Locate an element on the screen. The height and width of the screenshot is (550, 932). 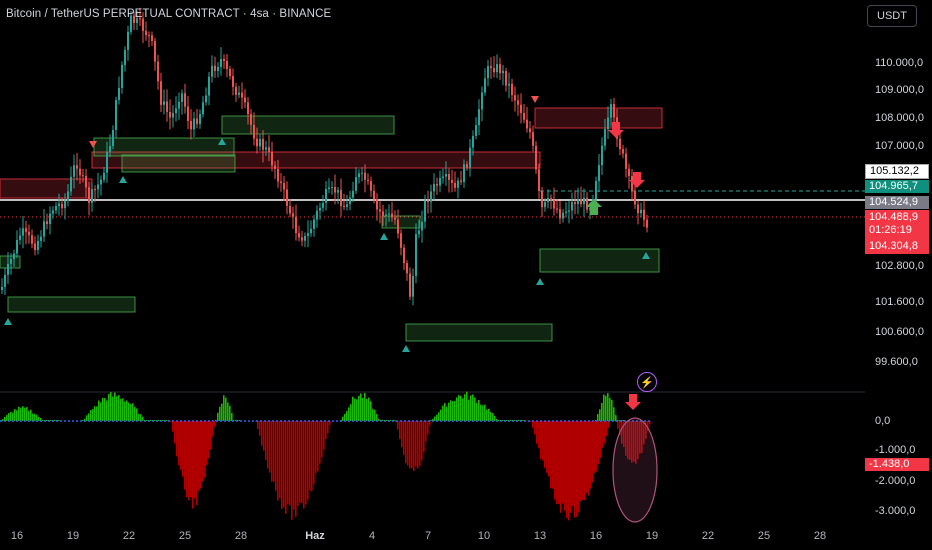
currency-button: USDT is located at coordinates (892, 16).